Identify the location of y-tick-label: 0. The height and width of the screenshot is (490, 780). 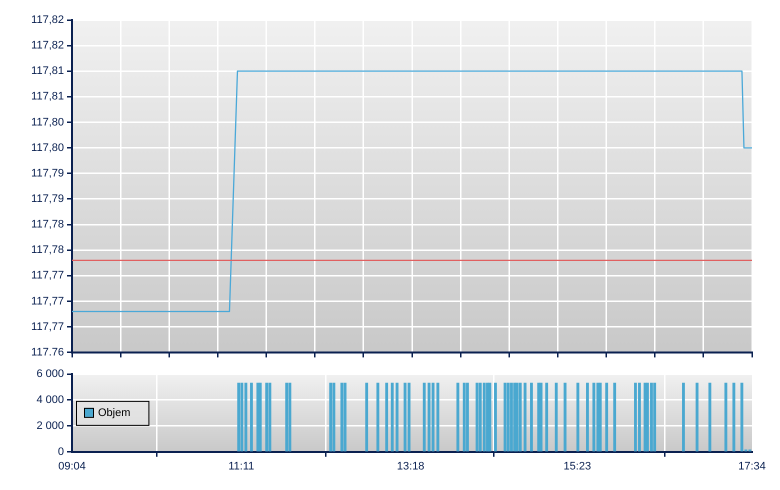
(61, 452).